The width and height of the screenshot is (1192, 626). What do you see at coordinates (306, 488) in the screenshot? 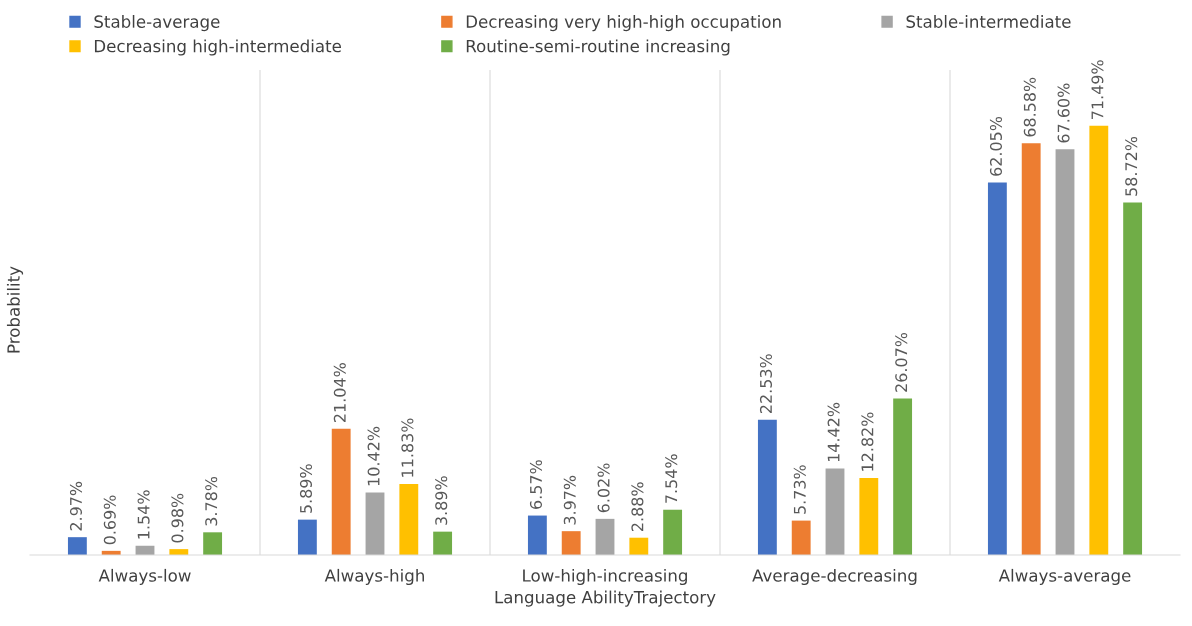
I see `data-label: 5.89%` at bounding box center [306, 488].